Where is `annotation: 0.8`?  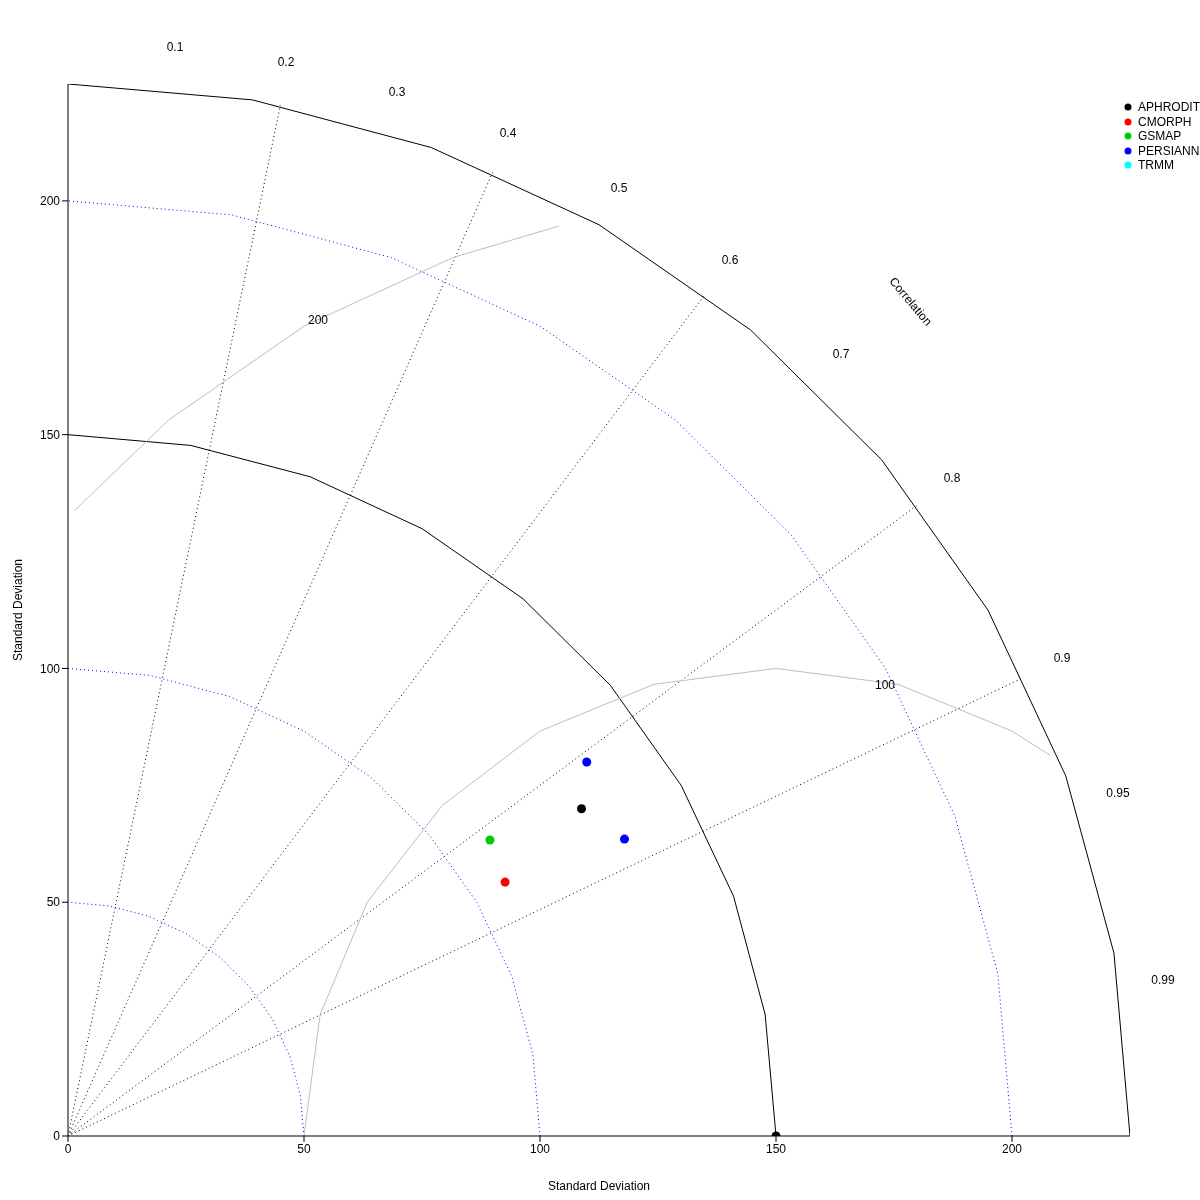
annotation: 0.8 is located at coordinates (952, 478).